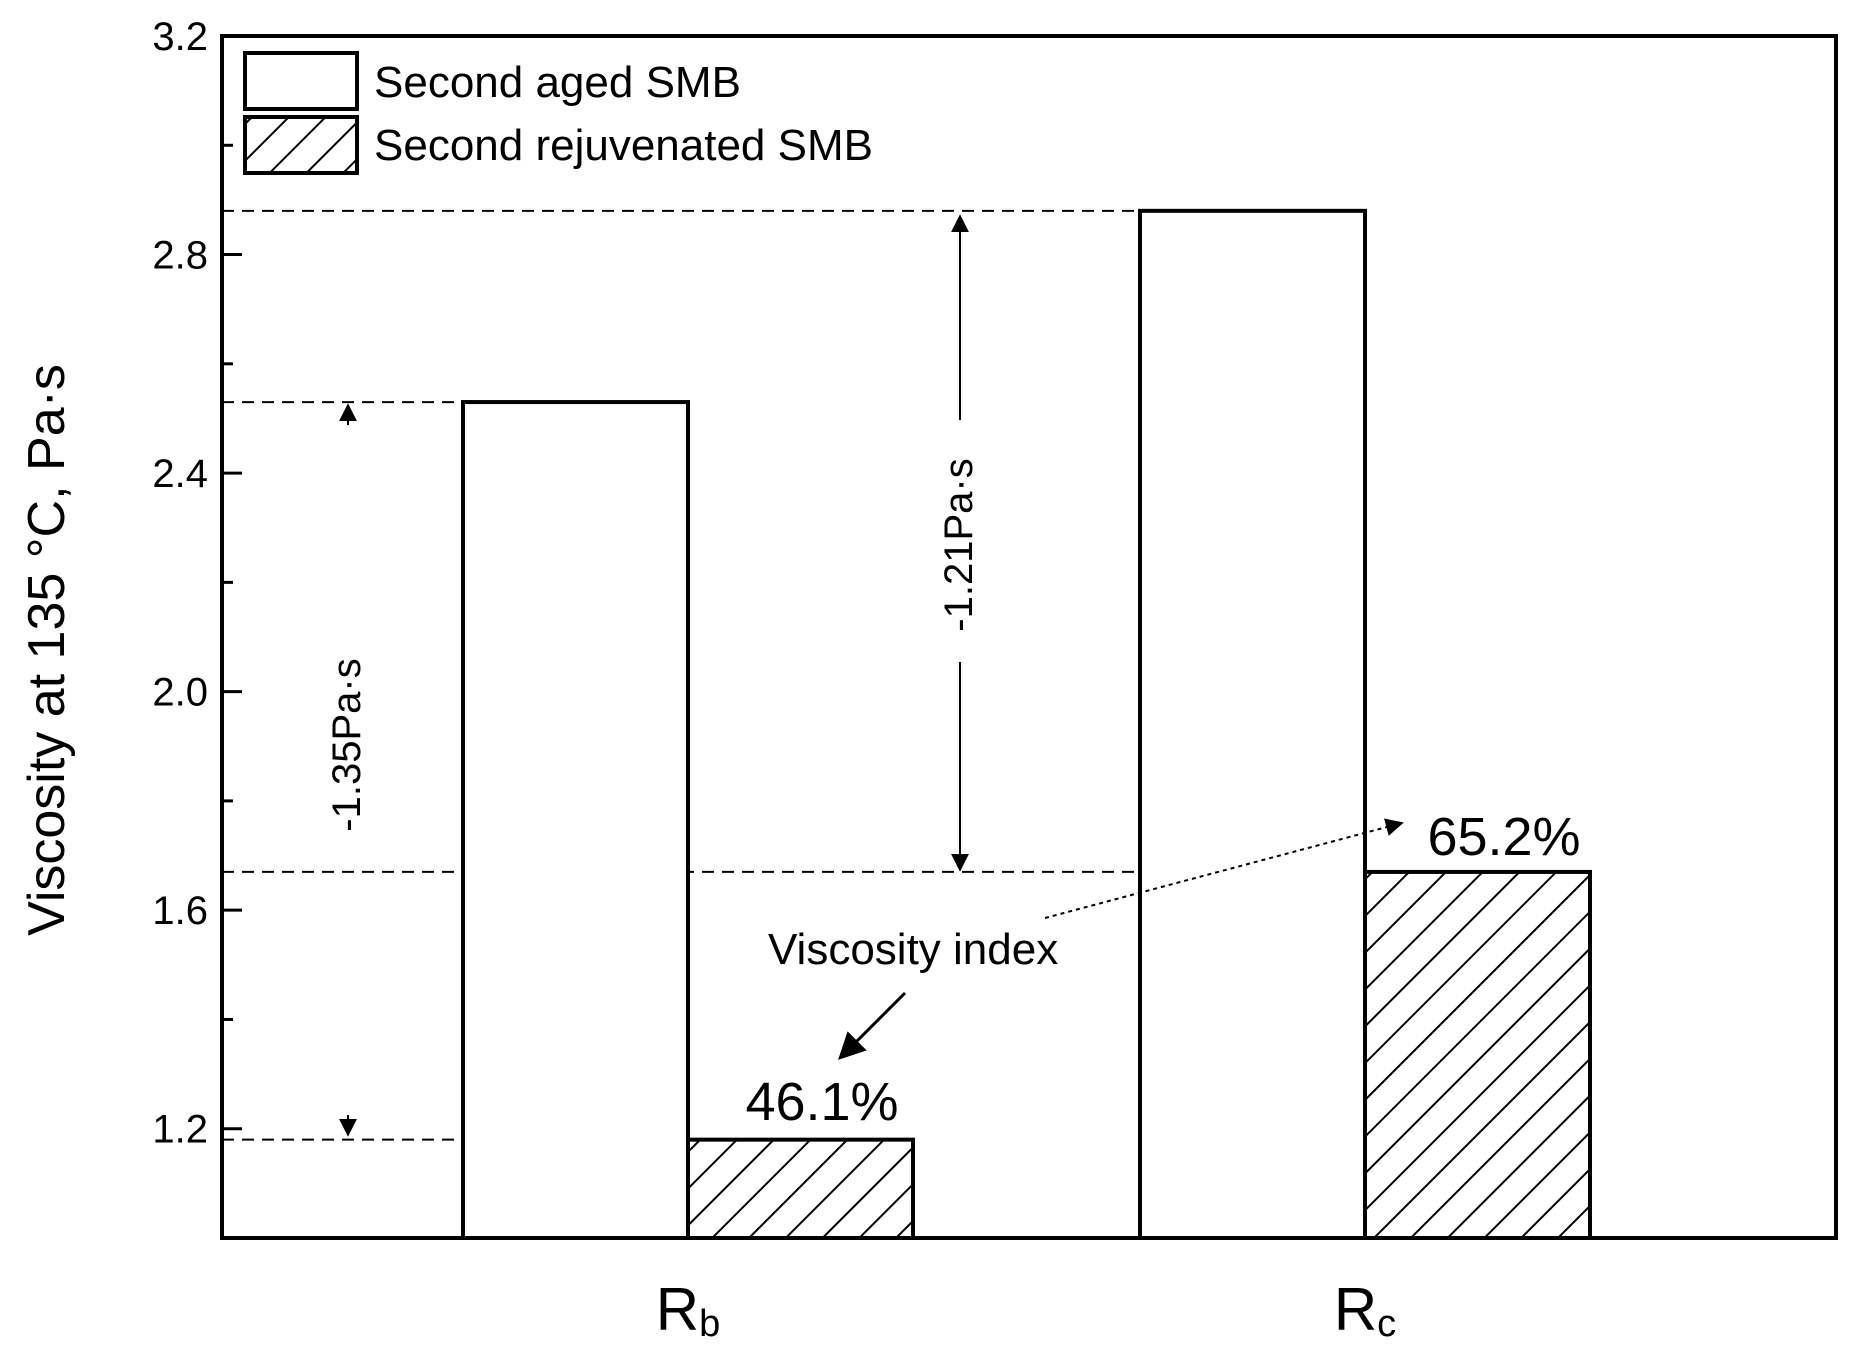 This screenshot has height=1353, width=1860. I want to click on category-label-rb: Rb, so click(688, 1310).